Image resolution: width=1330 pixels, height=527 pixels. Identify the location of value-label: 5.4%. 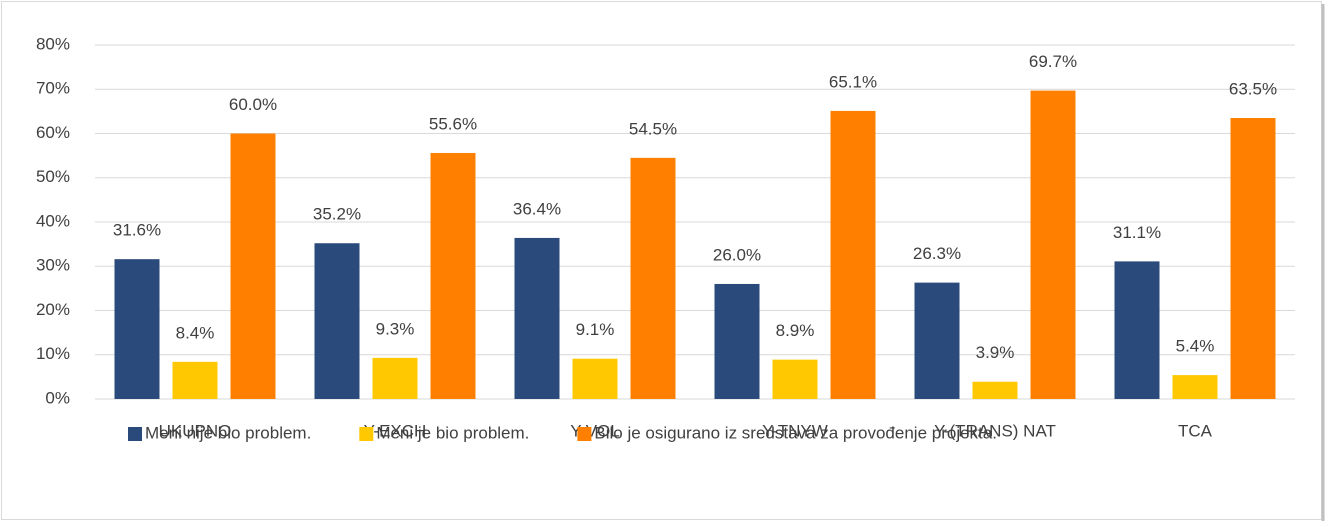
(1195, 346).